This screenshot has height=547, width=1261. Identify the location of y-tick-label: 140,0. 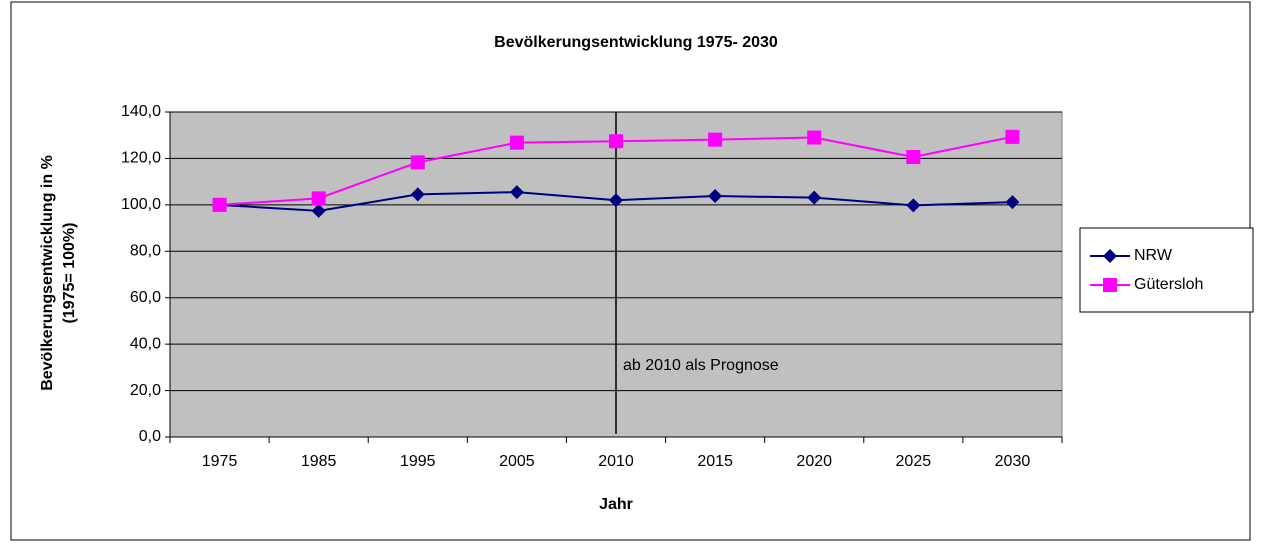
(141, 111).